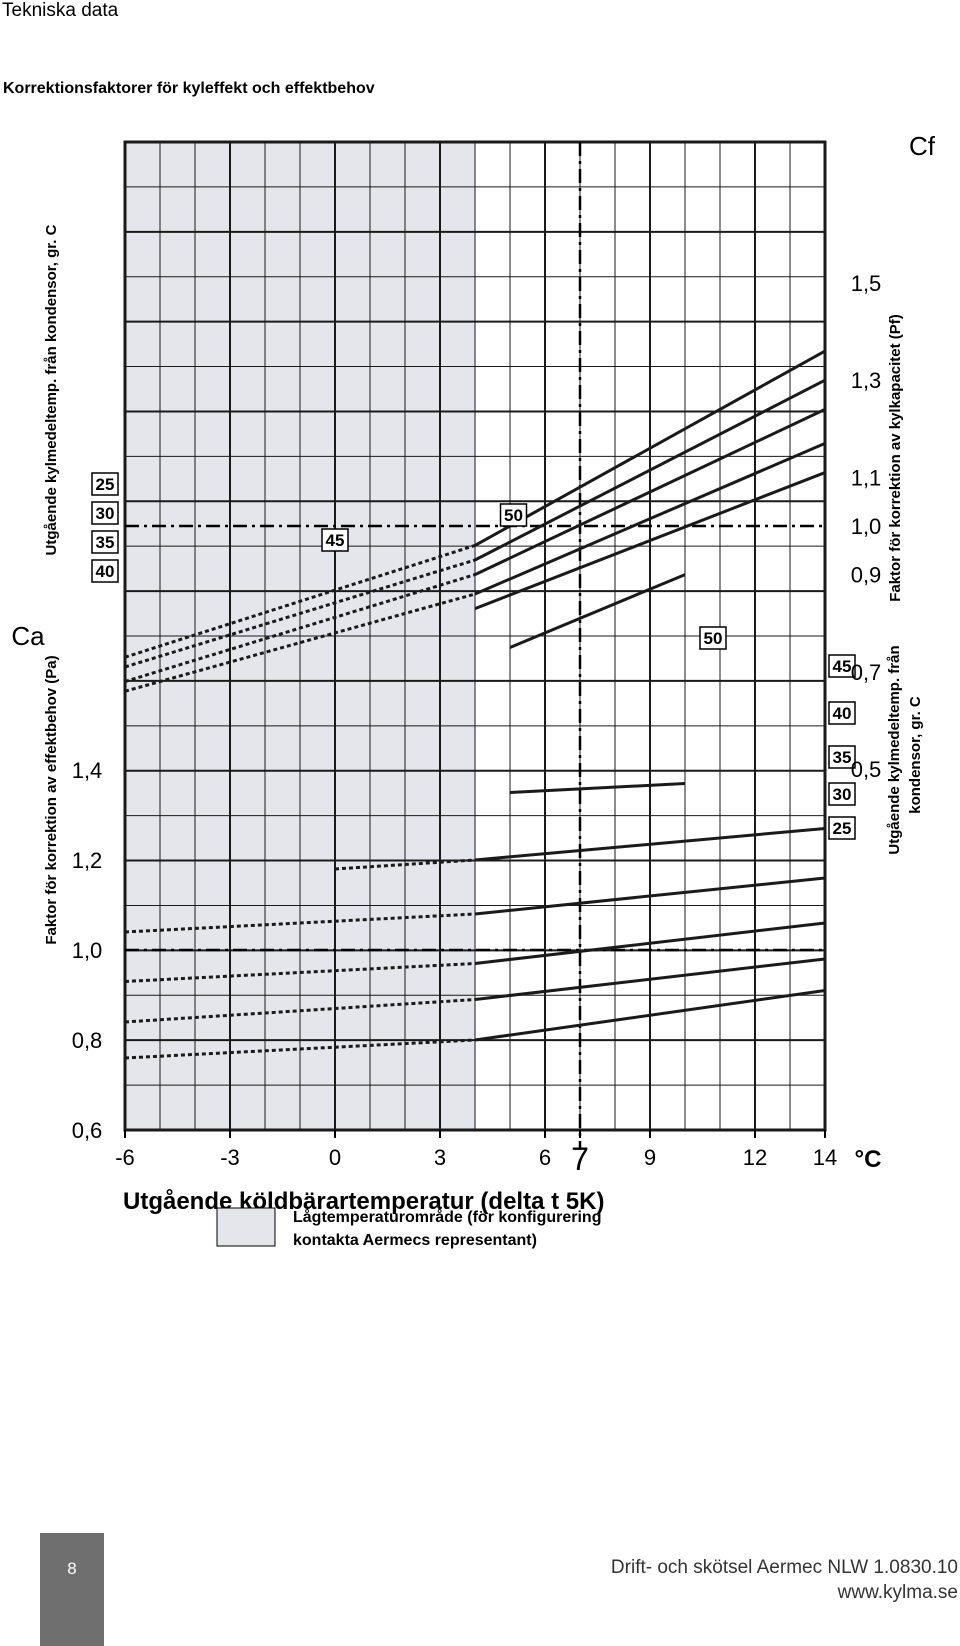  What do you see at coordinates (866, 672) in the screenshot?
I see `cf-tick-label: 0,7` at bounding box center [866, 672].